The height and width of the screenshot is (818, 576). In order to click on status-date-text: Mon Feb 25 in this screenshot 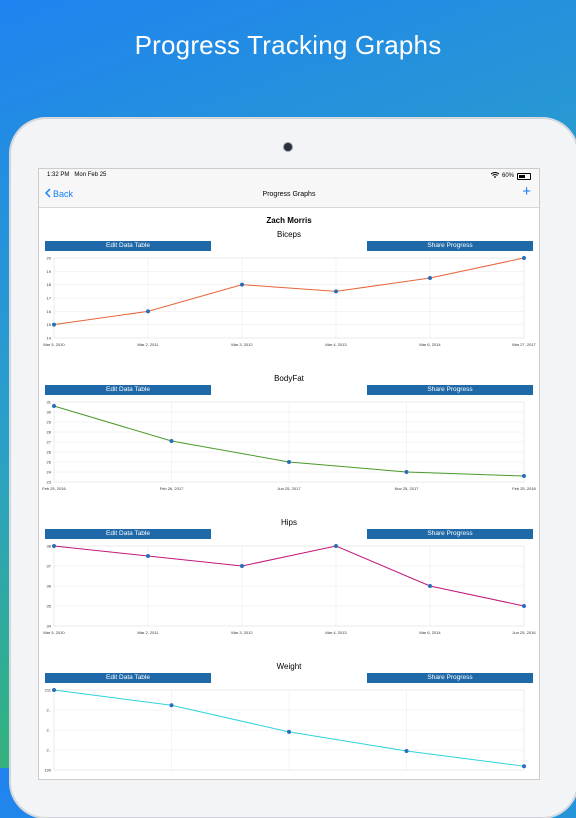, I will do `click(90, 175)`.